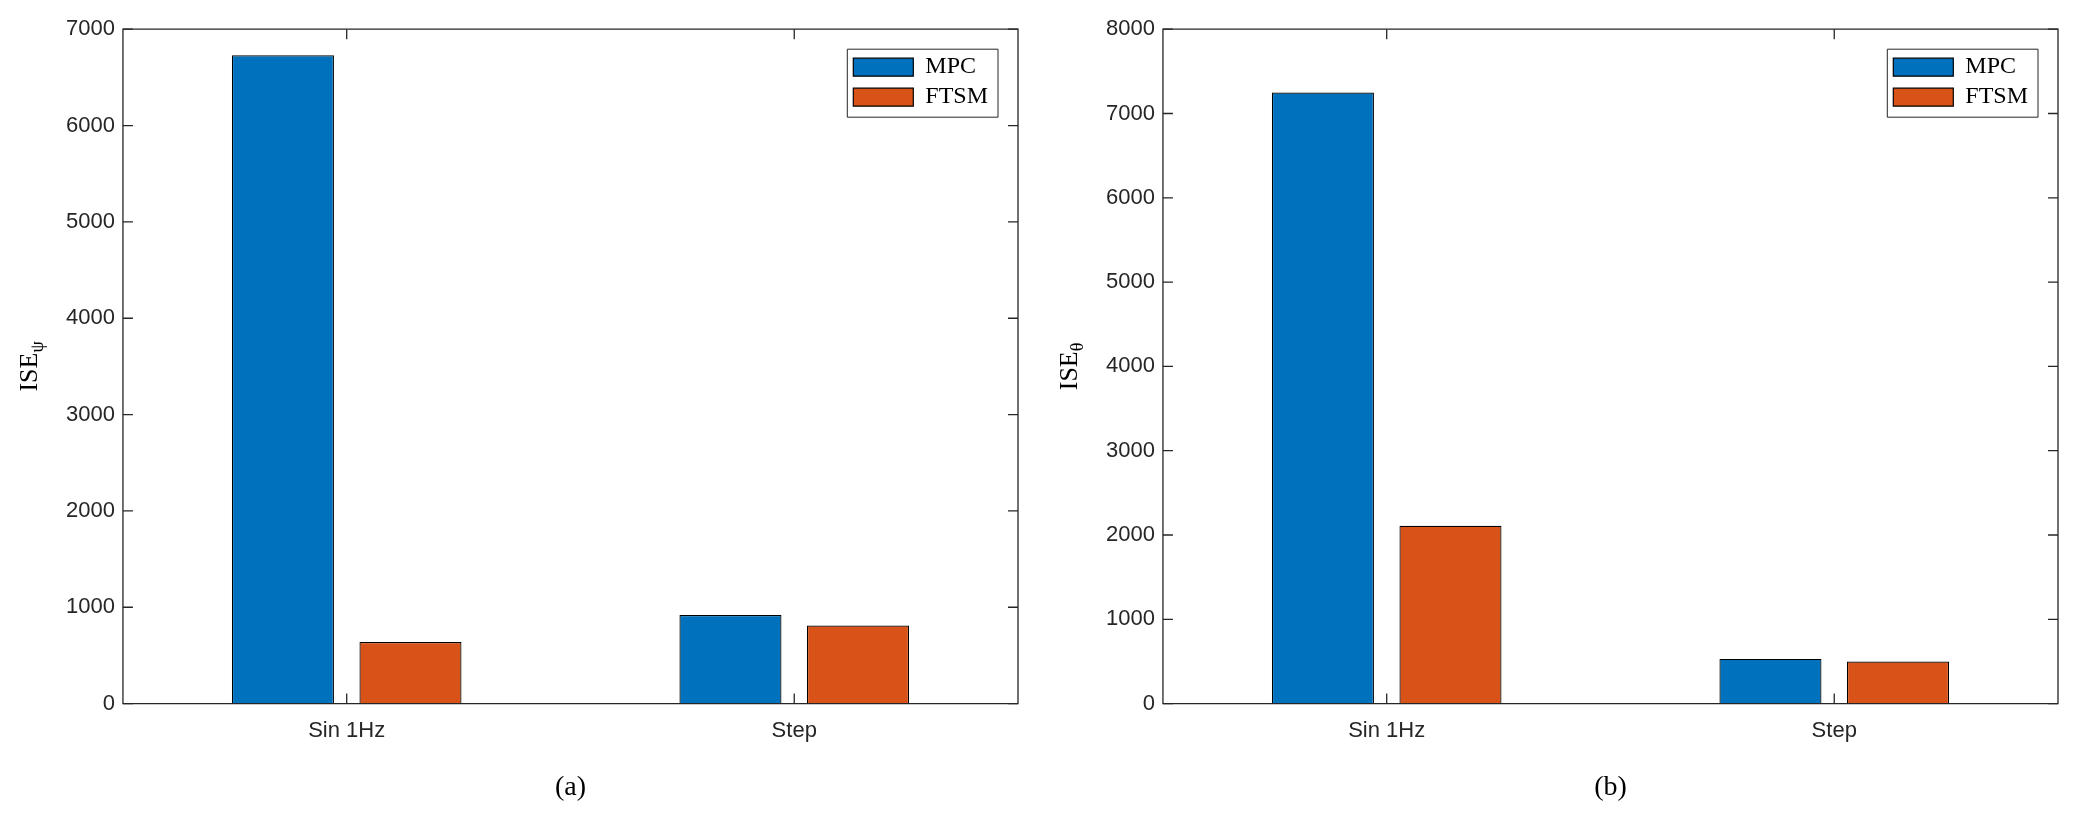 This screenshot has height=821, width=2088. I want to click on y-axis-title: ISEψ, so click(30, 366).